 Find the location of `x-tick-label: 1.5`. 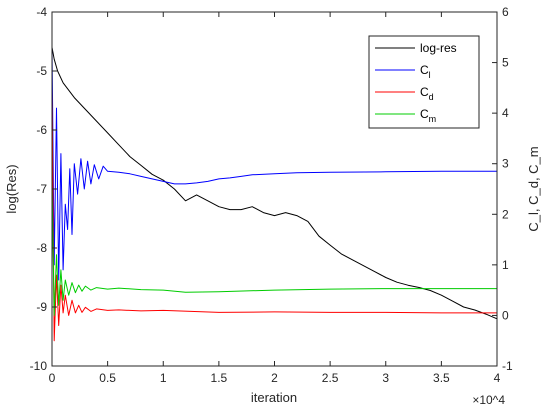

x-tick-label: 1.5 is located at coordinates (219, 378).